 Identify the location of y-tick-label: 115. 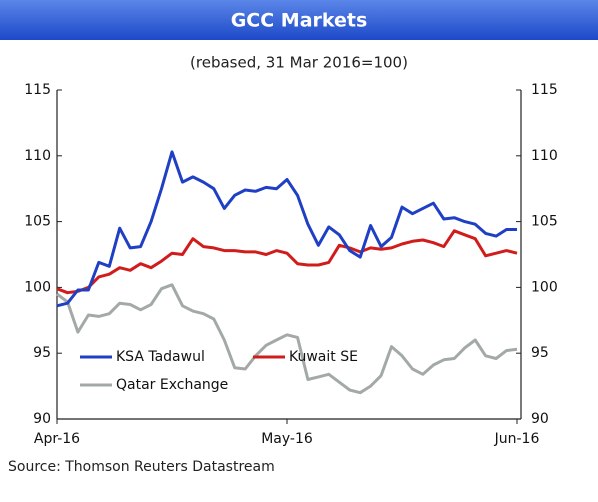
(37, 90).